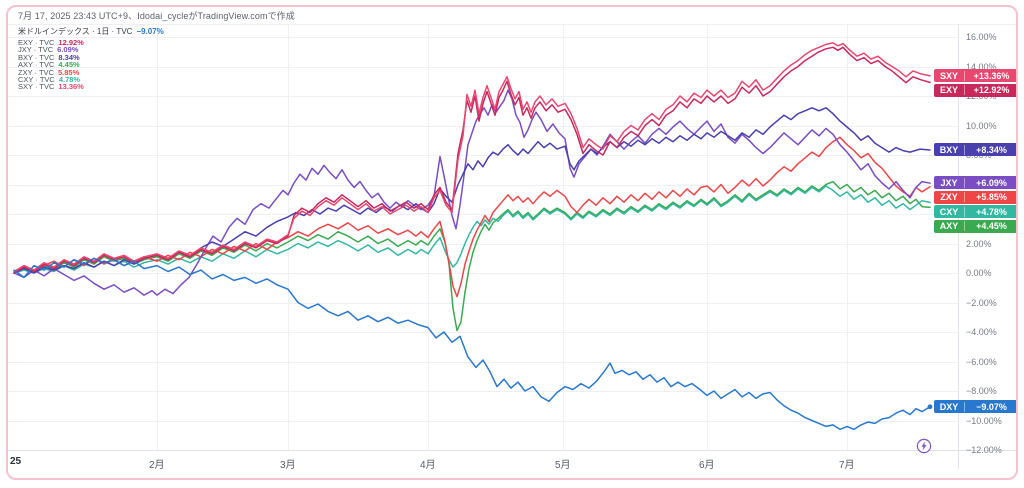 The height and width of the screenshot is (488, 1024). Describe the element at coordinates (981, 66) in the screenshot. I see `price-tick-label: 14.00%` at that location.